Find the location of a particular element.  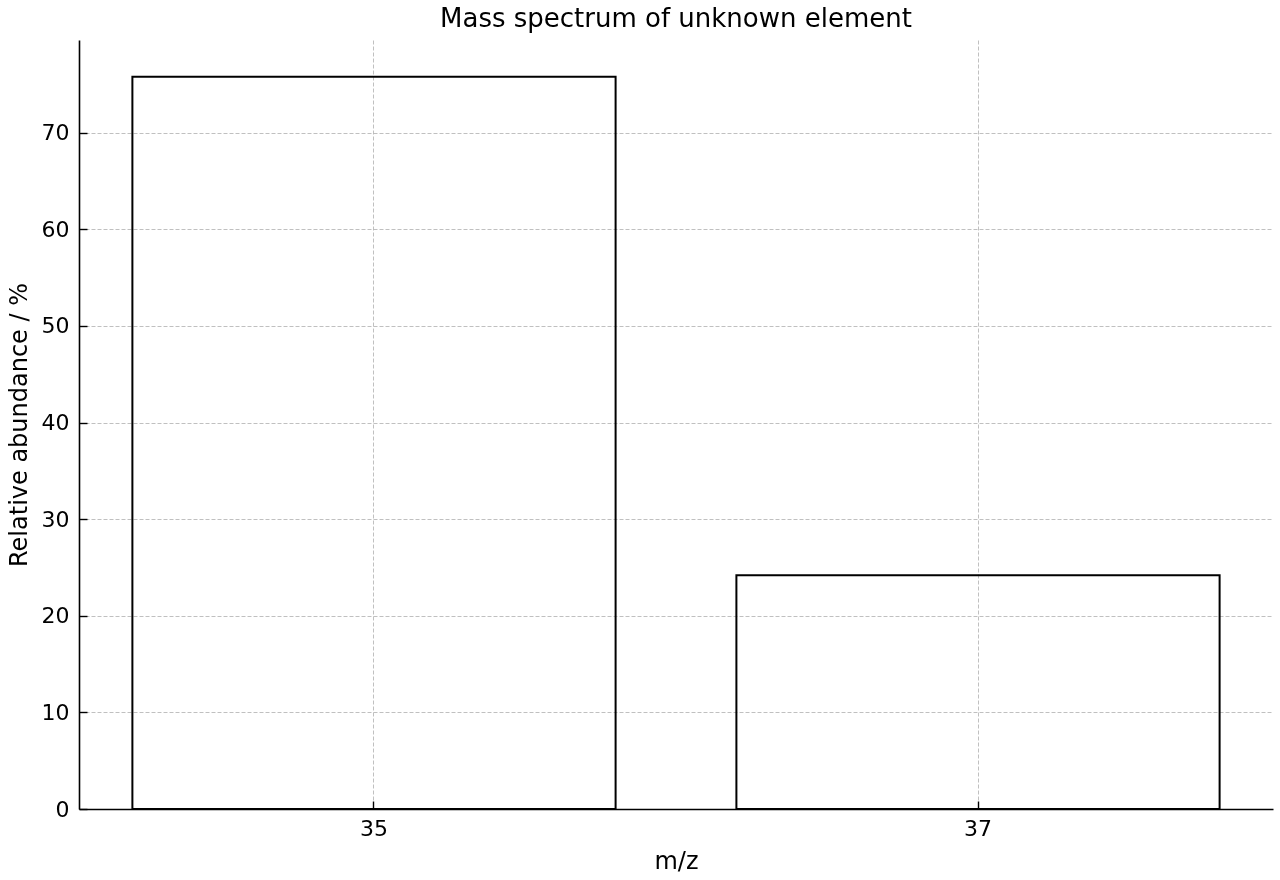

y-tick-label: 50 is located at coordinates (55, 326).